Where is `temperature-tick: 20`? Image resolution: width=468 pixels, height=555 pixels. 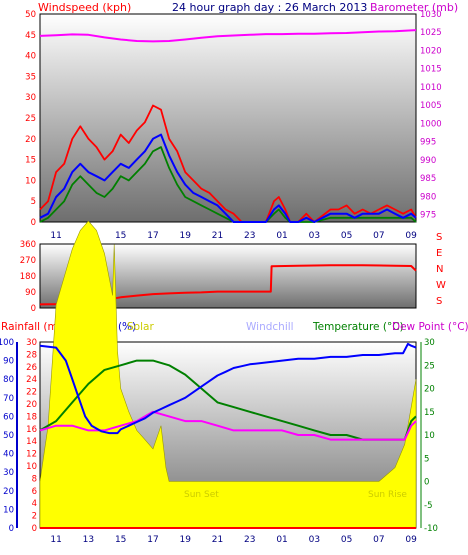 temperature-tick: 20 is located at coordinates (429, 390).